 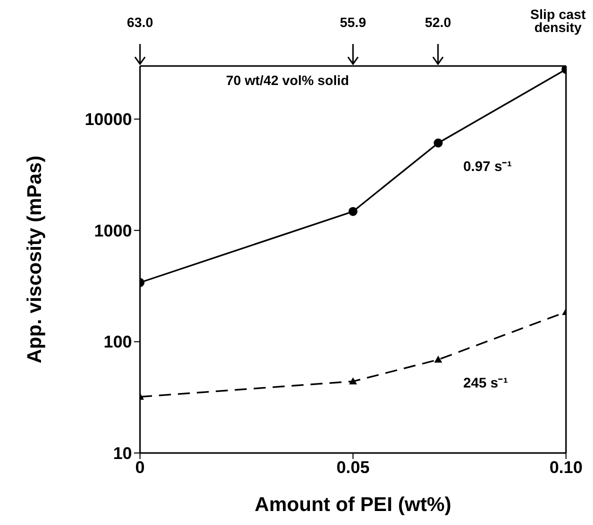 I want to click on y-tick-label: 100, so click(x=118, y=342).